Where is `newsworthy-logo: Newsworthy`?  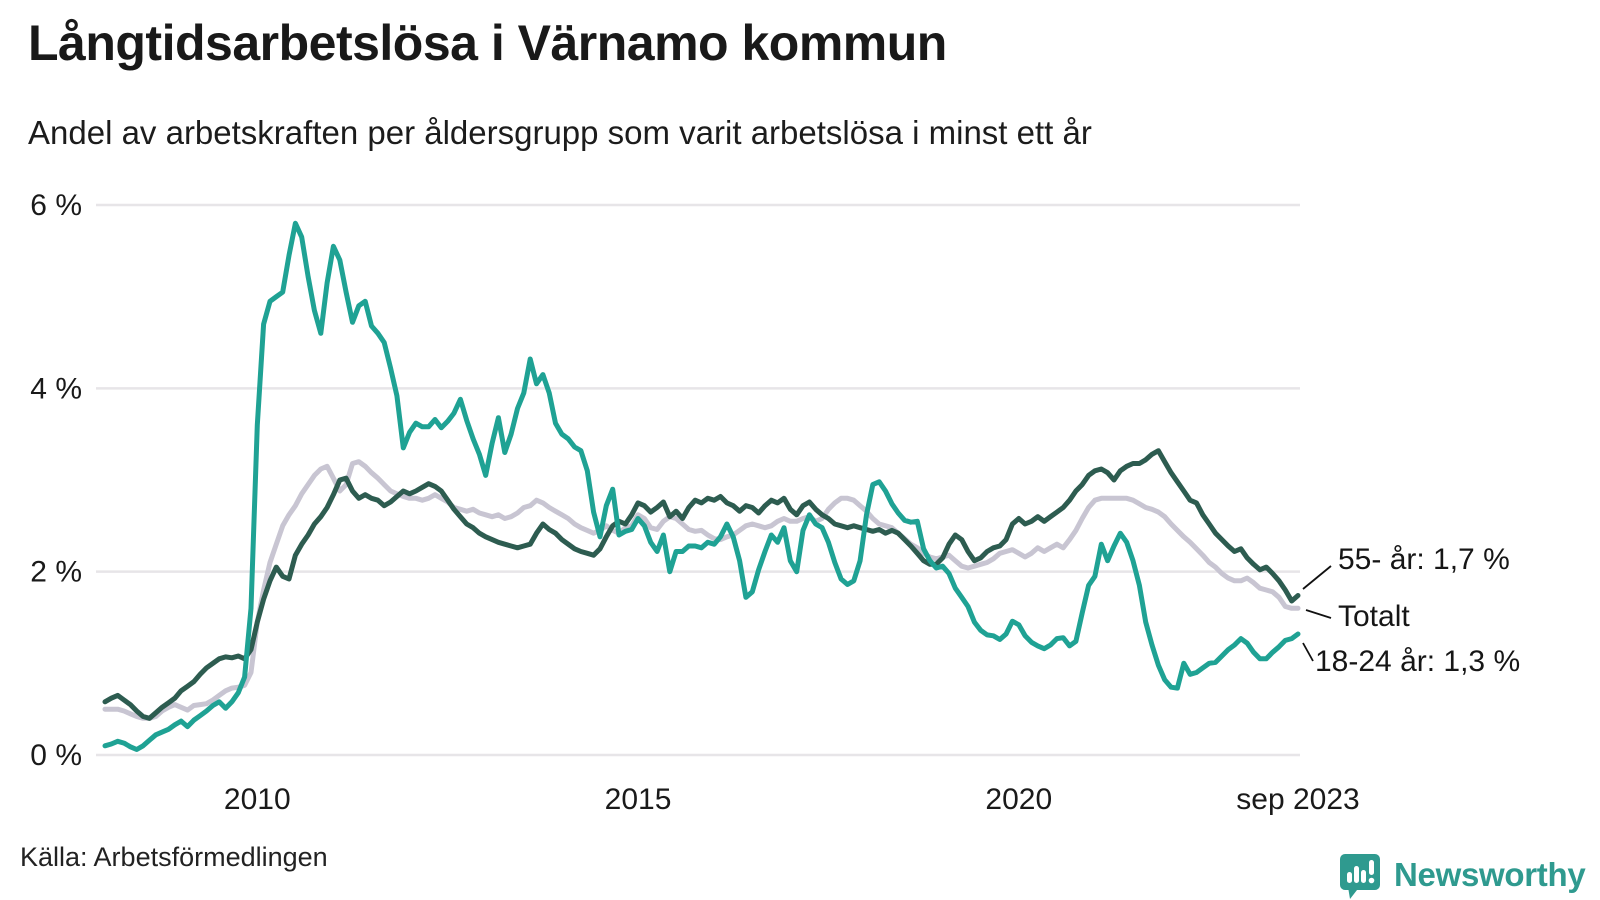
newsworthy-logo: Newsworthy is located at coordinates (1460, 875).